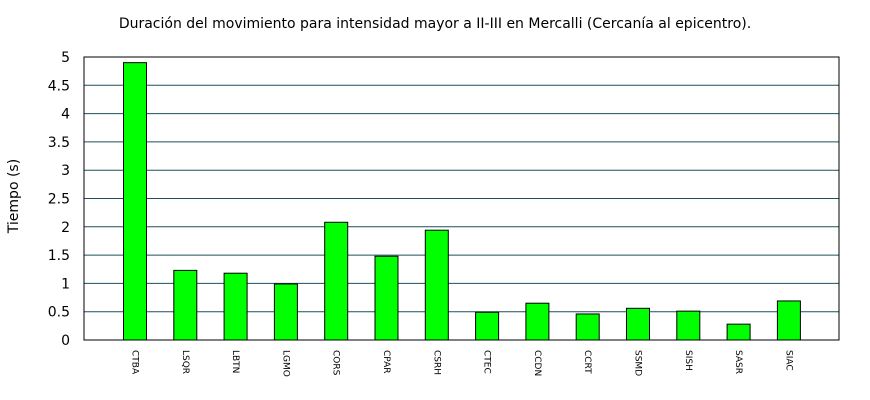  Describe the element at coordinates (436, 285) in the screenshot. I see `bar-csrh` at that location.